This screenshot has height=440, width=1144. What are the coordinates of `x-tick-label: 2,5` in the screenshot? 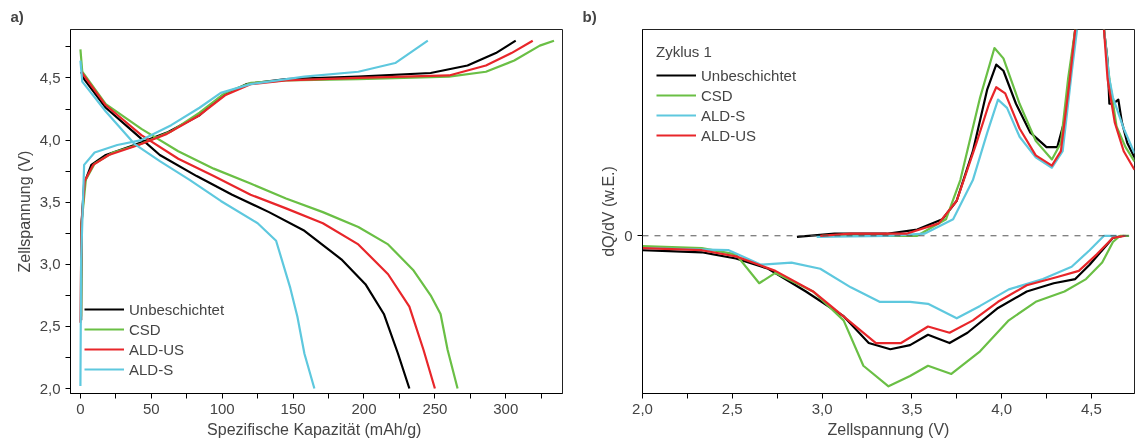 It's located at (732, 408).